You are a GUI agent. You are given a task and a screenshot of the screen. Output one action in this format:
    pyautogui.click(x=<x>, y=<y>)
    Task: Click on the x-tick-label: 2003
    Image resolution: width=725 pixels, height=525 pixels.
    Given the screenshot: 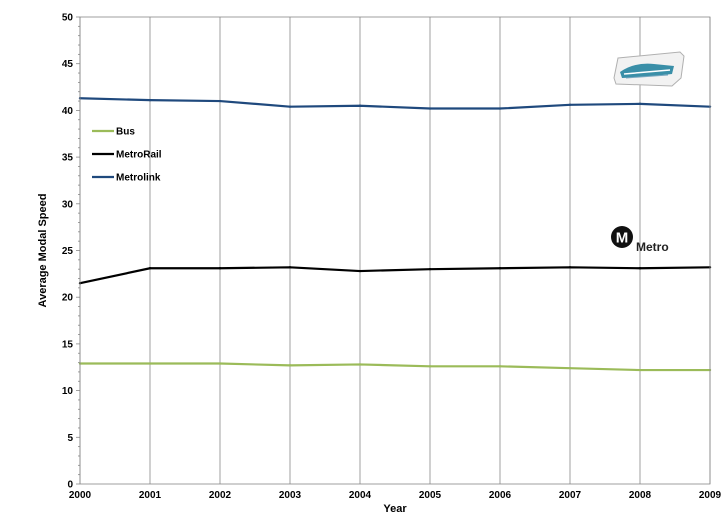 What is the action you would take?
    pyautogui.click(x=290, y=495)
    